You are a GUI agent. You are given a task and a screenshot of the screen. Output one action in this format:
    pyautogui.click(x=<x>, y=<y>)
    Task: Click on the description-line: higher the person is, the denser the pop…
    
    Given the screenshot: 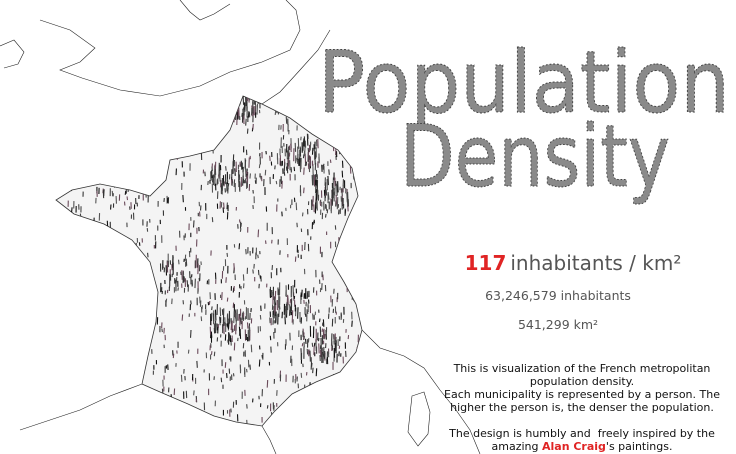 What is the action you would take?
    pyautogui.click(x=582, y=407)
    